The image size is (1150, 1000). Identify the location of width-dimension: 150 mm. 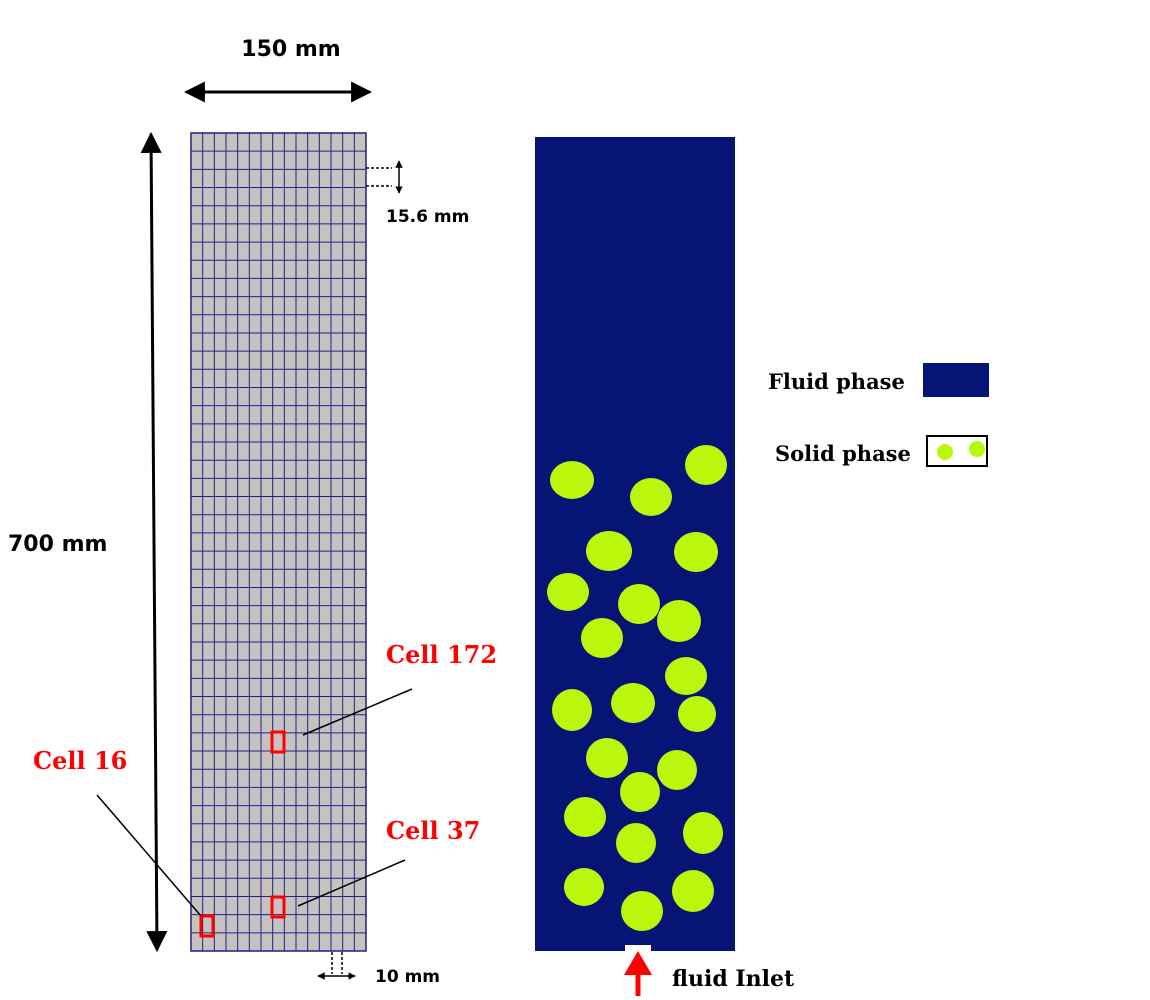
(278, 70).